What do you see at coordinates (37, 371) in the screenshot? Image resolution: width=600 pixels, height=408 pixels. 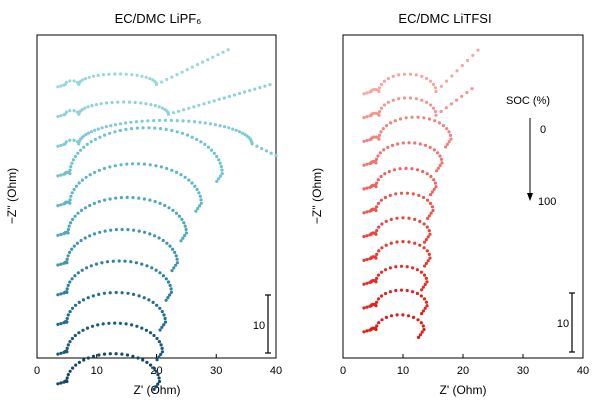 I see `x-tick-label-0: 0` at bounding box center [37, 371].